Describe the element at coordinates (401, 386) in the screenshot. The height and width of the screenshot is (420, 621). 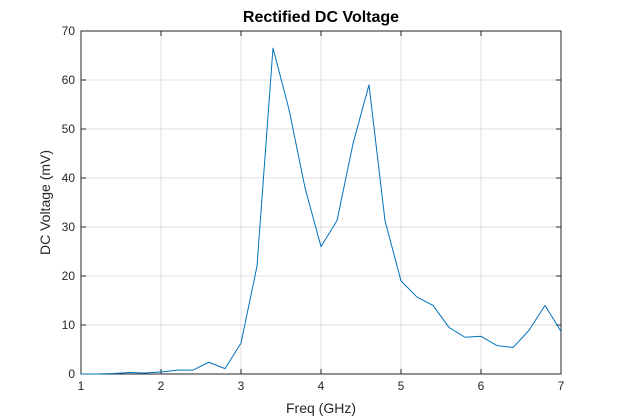
I see `x-tick-label: 5` at that location.